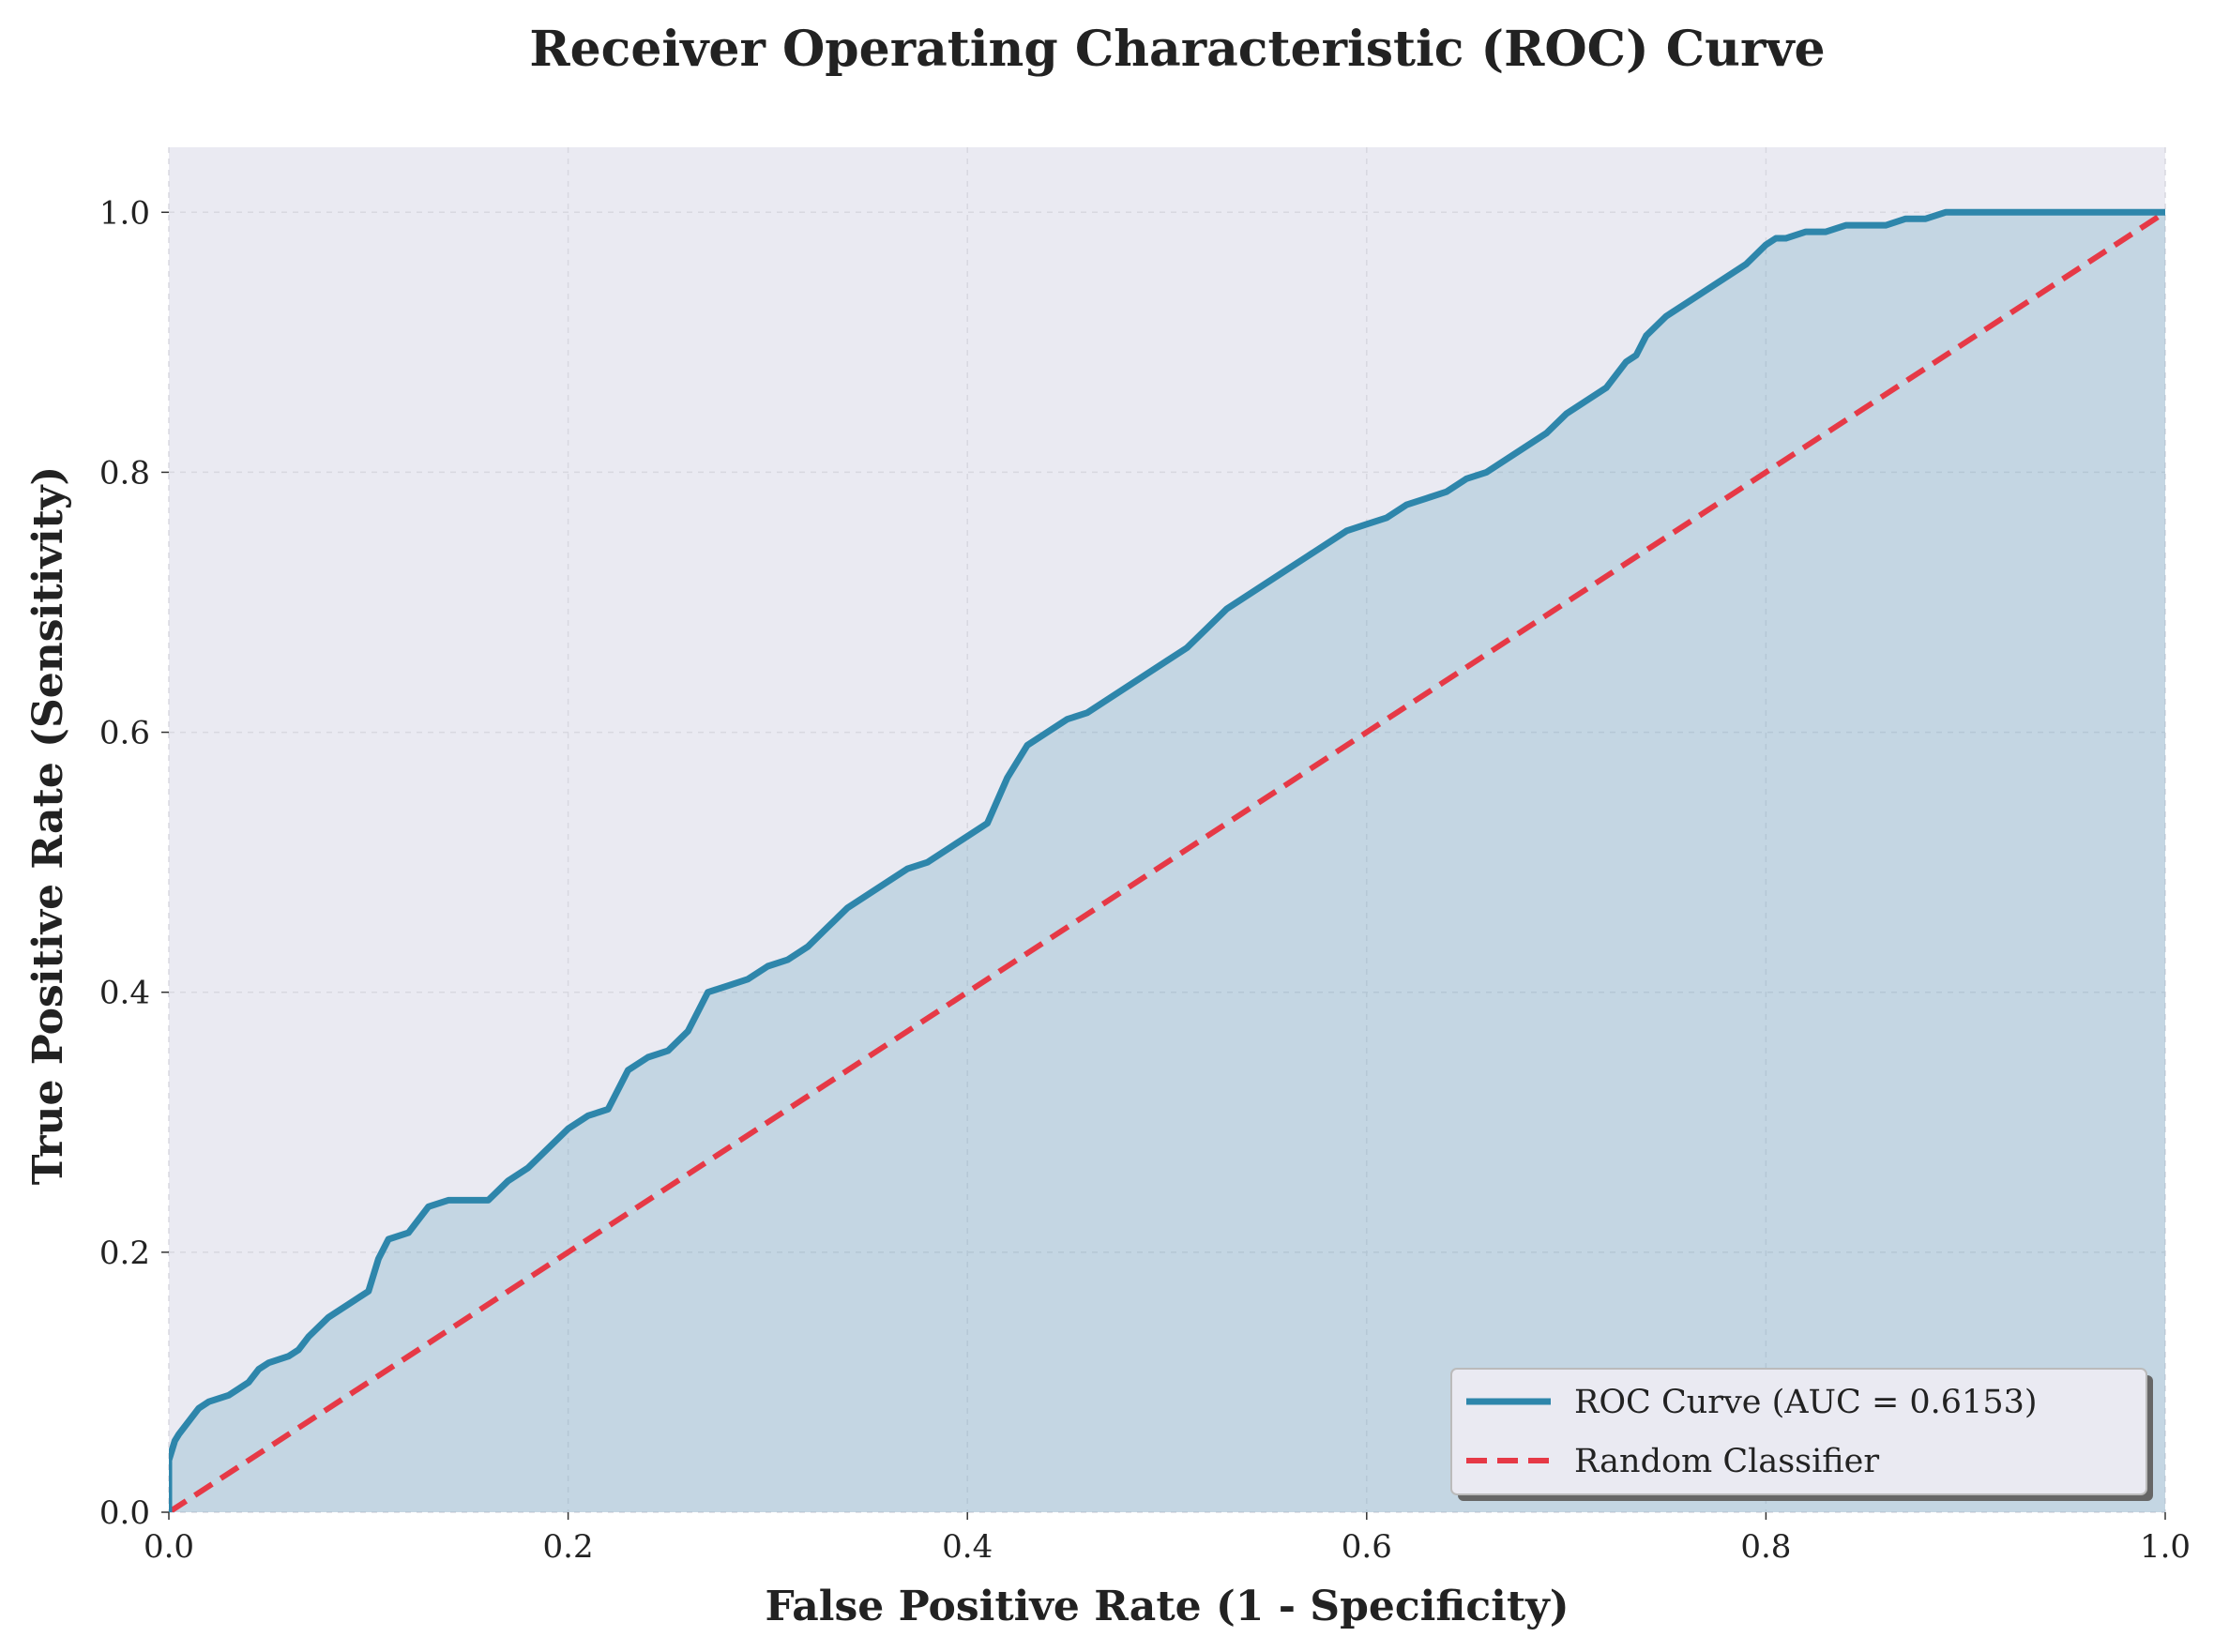 The height and width of the screenshot is (1652, 2214). I want to click on y-tick-label: 0.4, so click(124, 994).